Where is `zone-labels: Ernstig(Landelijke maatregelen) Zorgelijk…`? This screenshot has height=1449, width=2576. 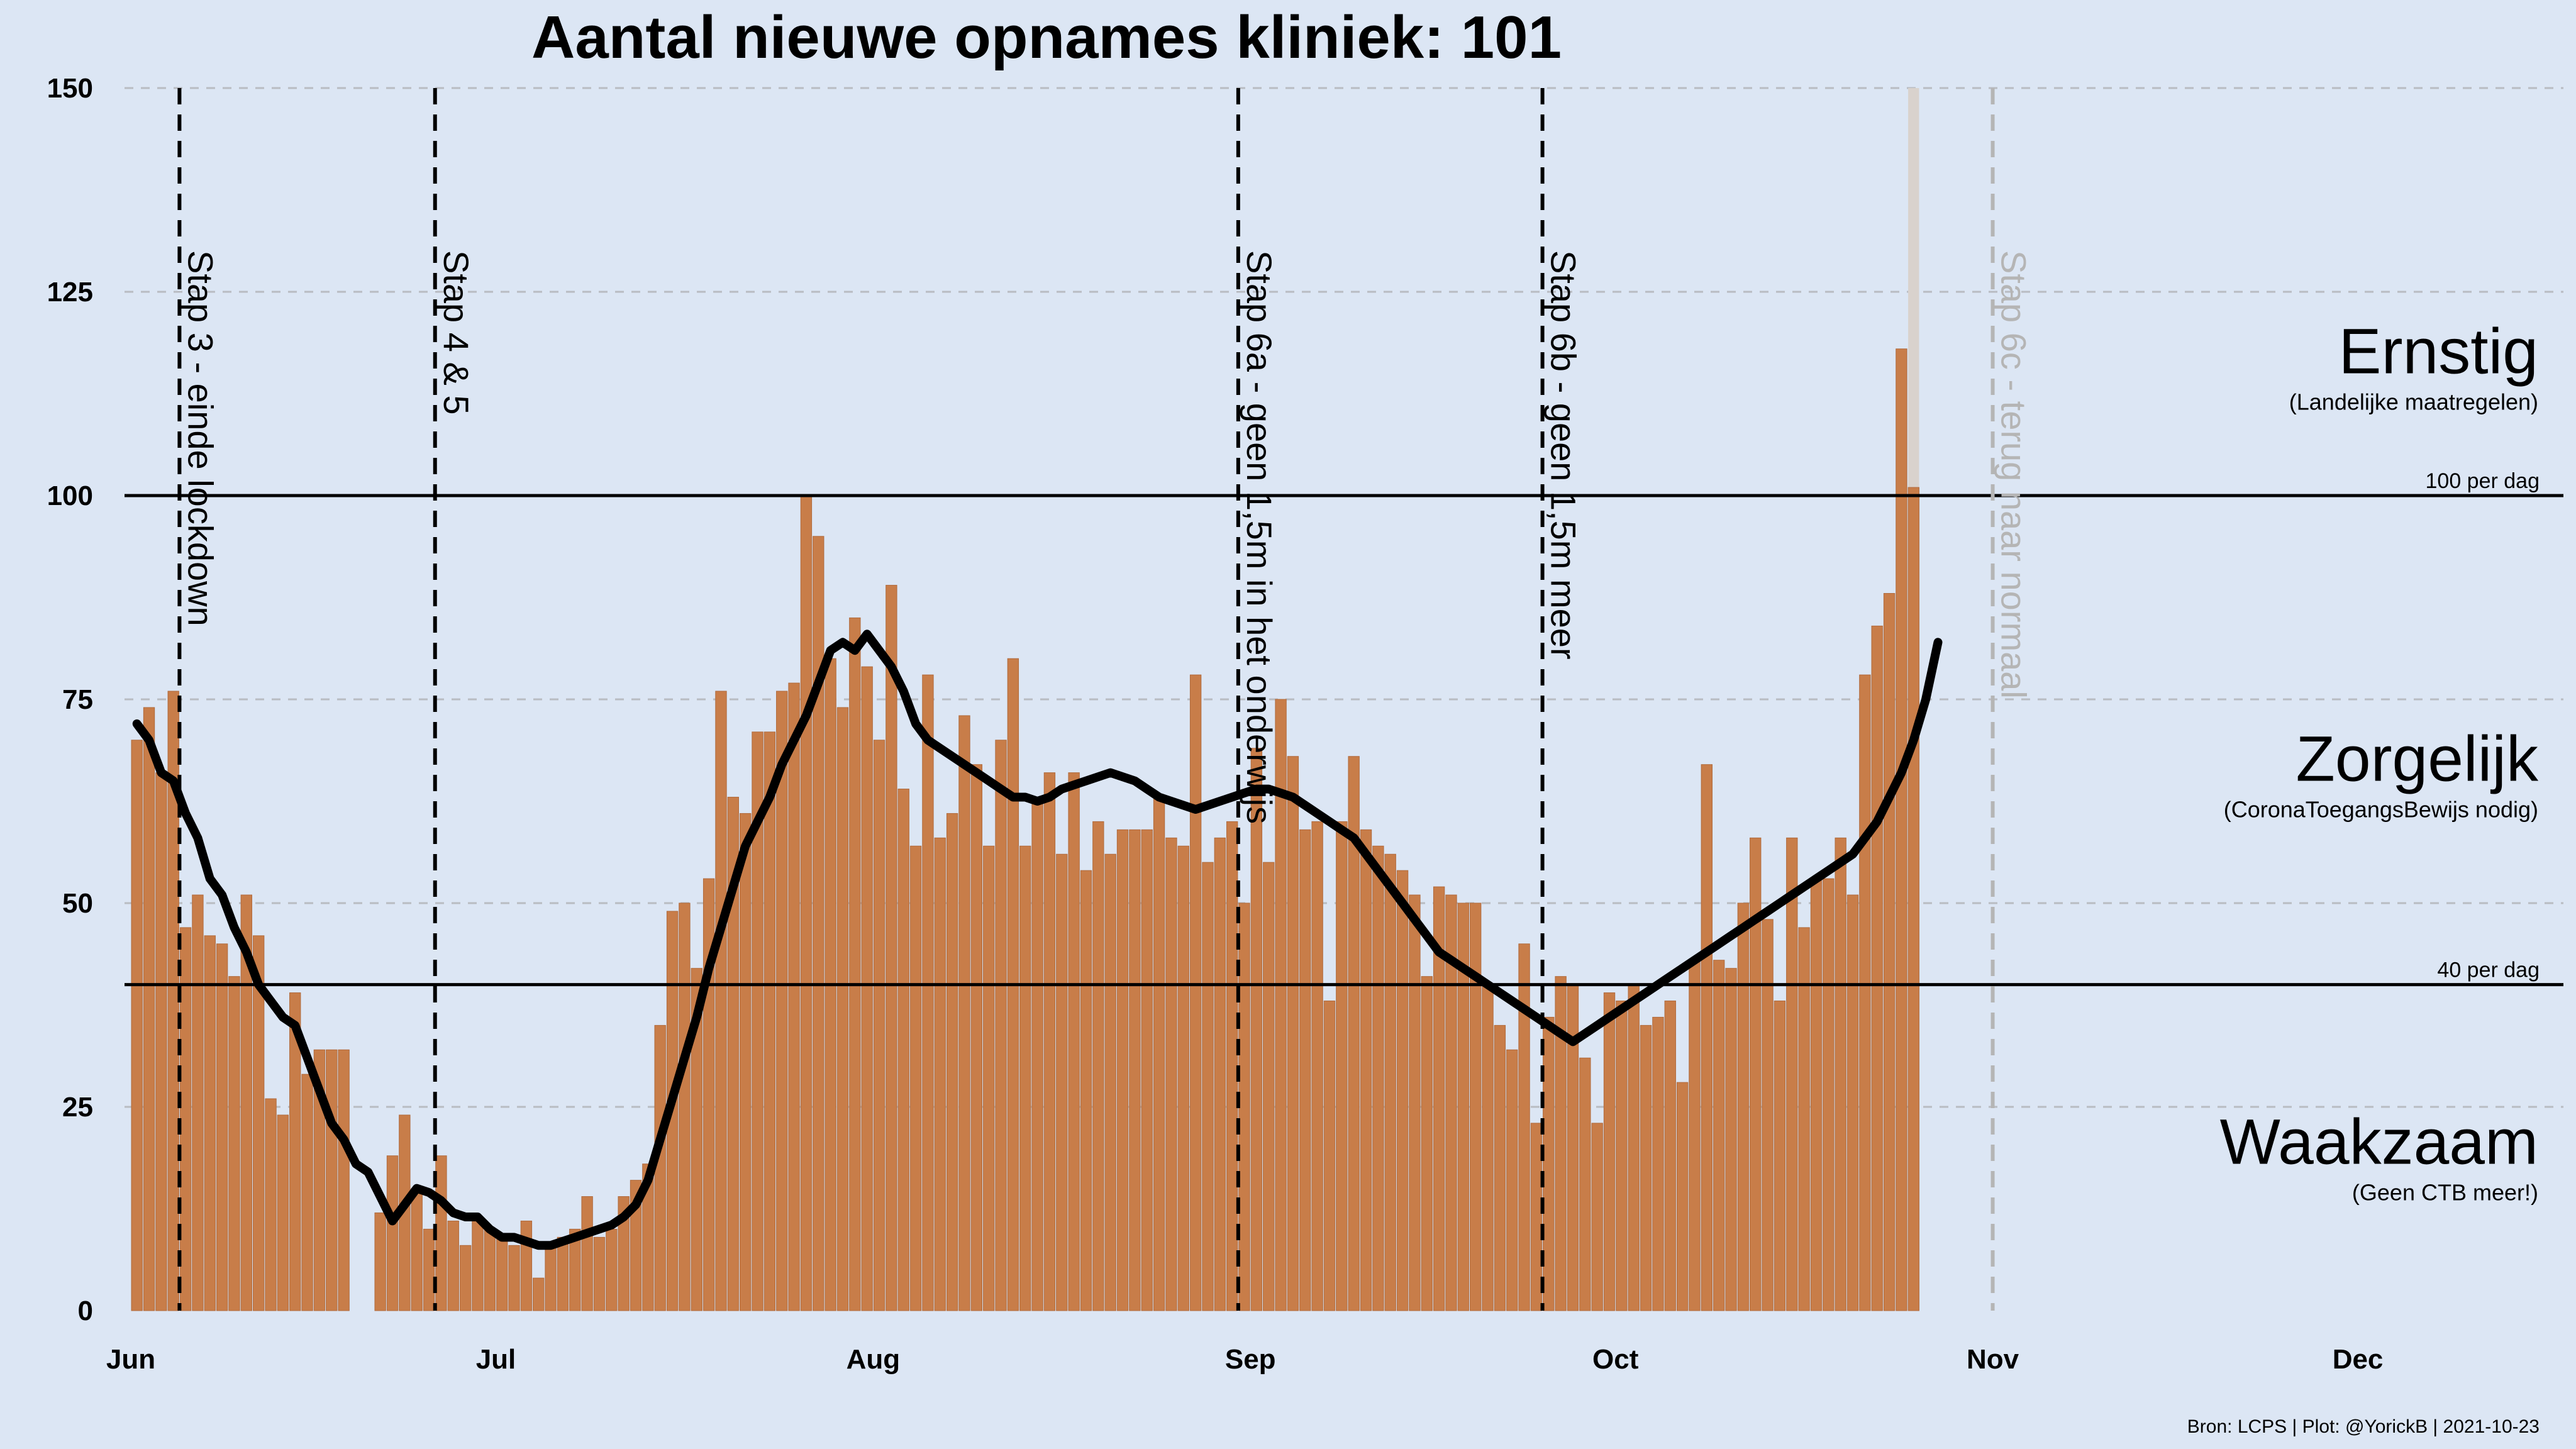
zone-labels: Ernstig(Landelijke maatregelen) Zorgelijk… is located at coordinates (2379, 761).